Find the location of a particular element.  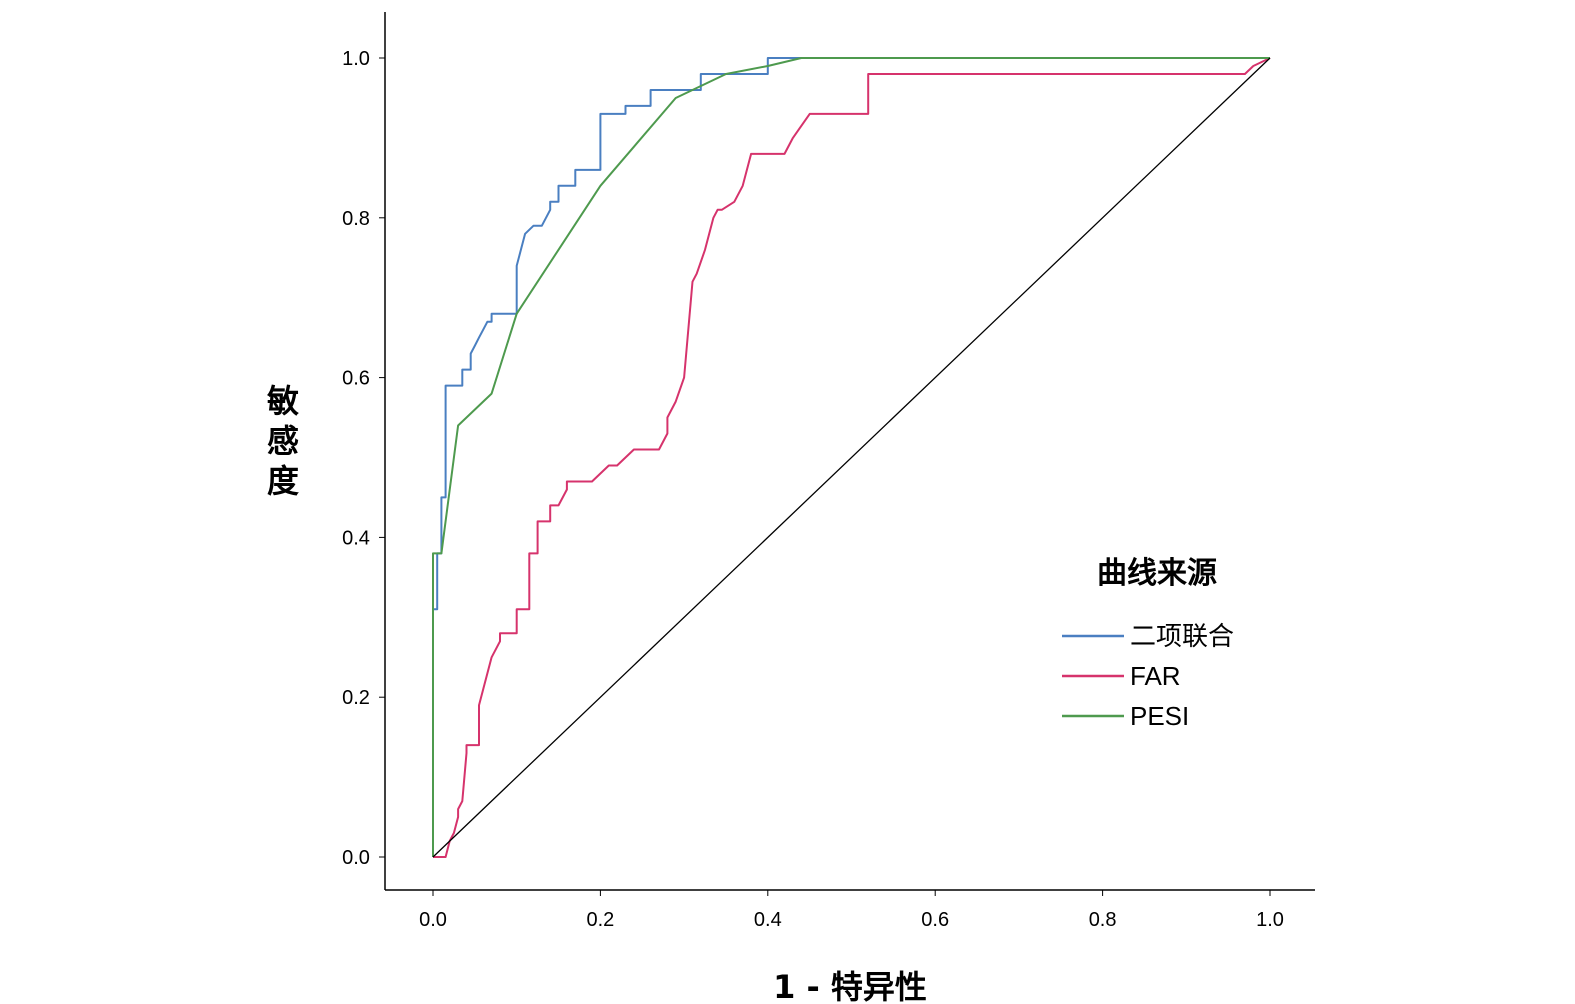

y-axis-title-group: 敏感度 is located at coordinates (283, 441).